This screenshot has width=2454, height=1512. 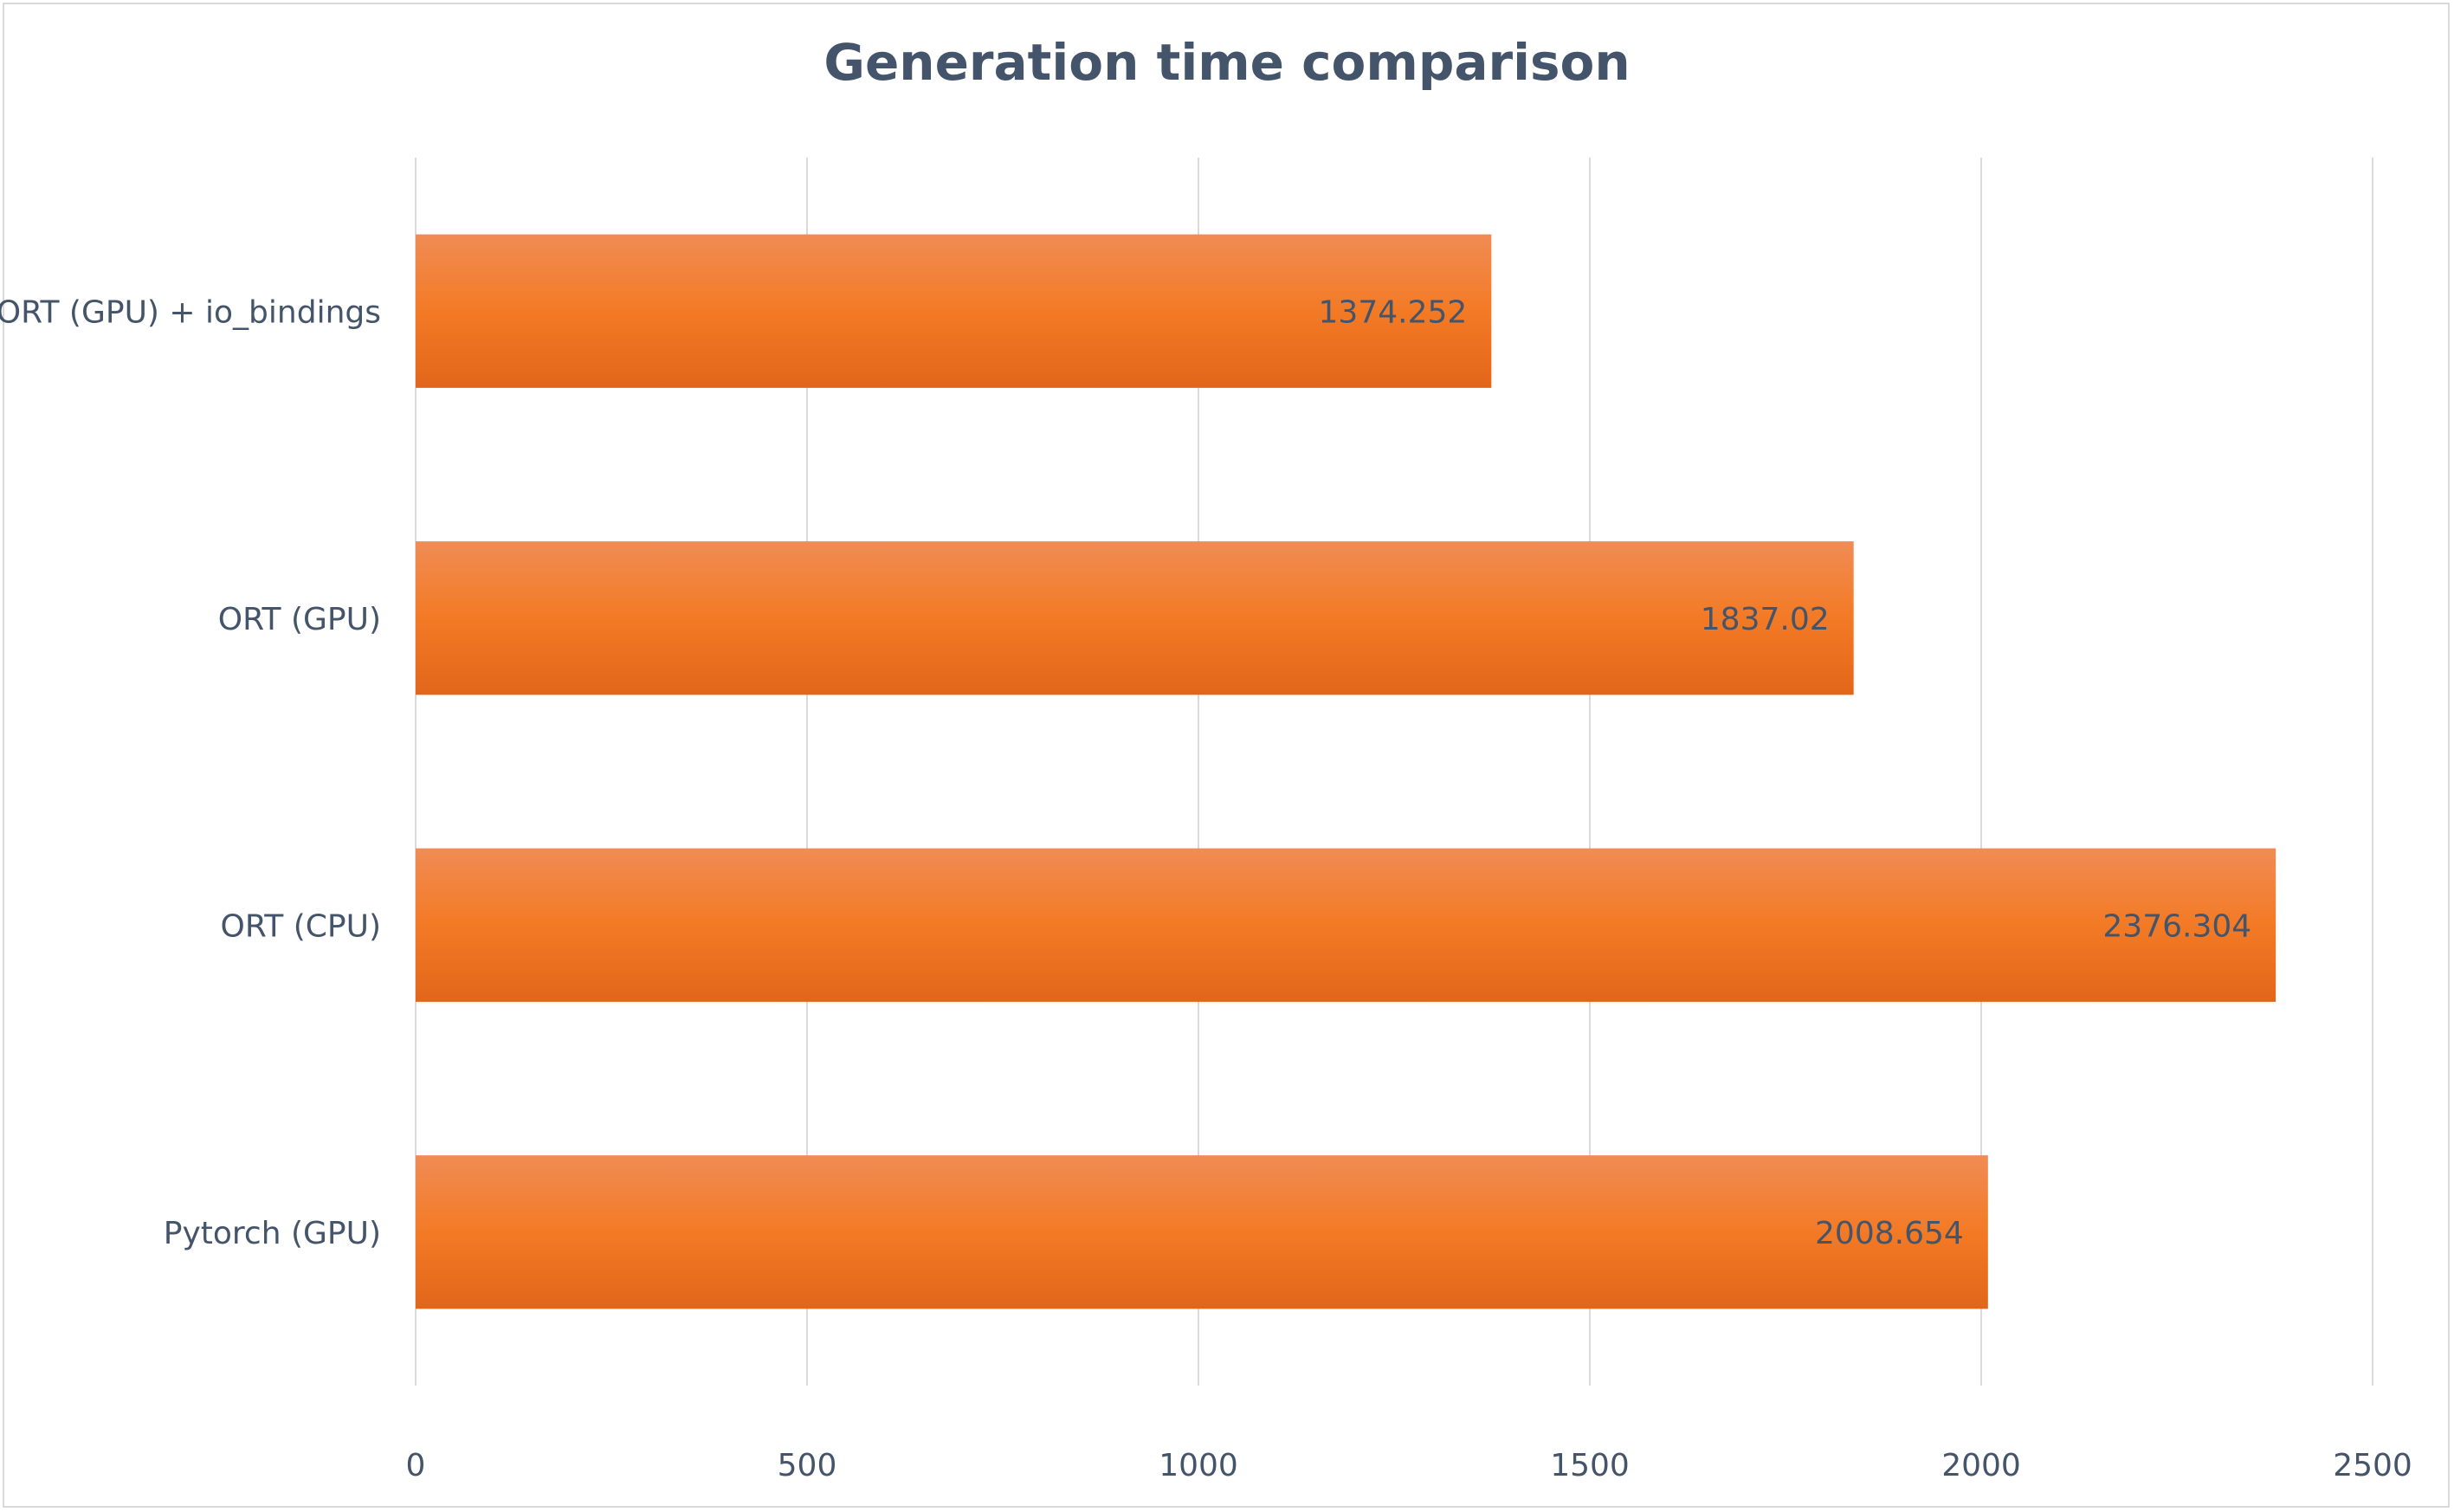 I want to click on category-label: ORT (GPU), so click(x=299, y=619).